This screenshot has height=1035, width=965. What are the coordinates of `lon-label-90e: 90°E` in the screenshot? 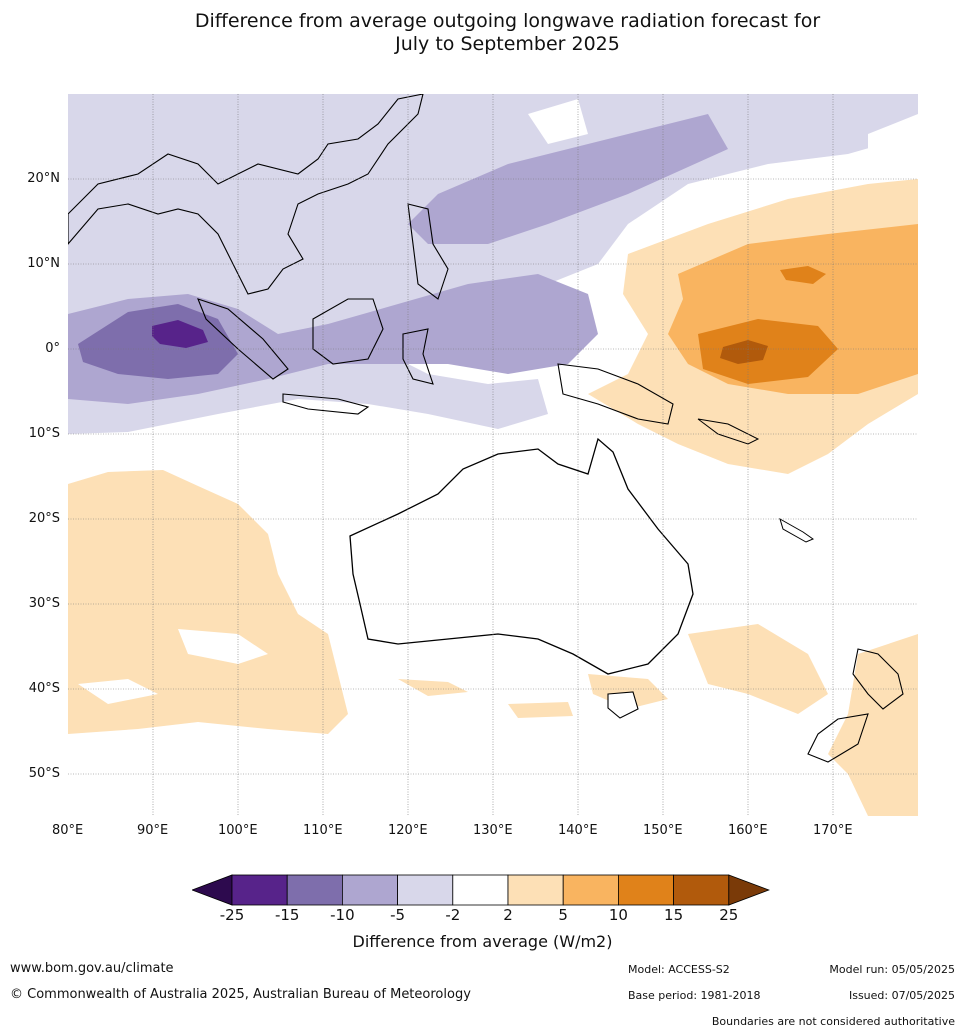 It's located at (153, 830).